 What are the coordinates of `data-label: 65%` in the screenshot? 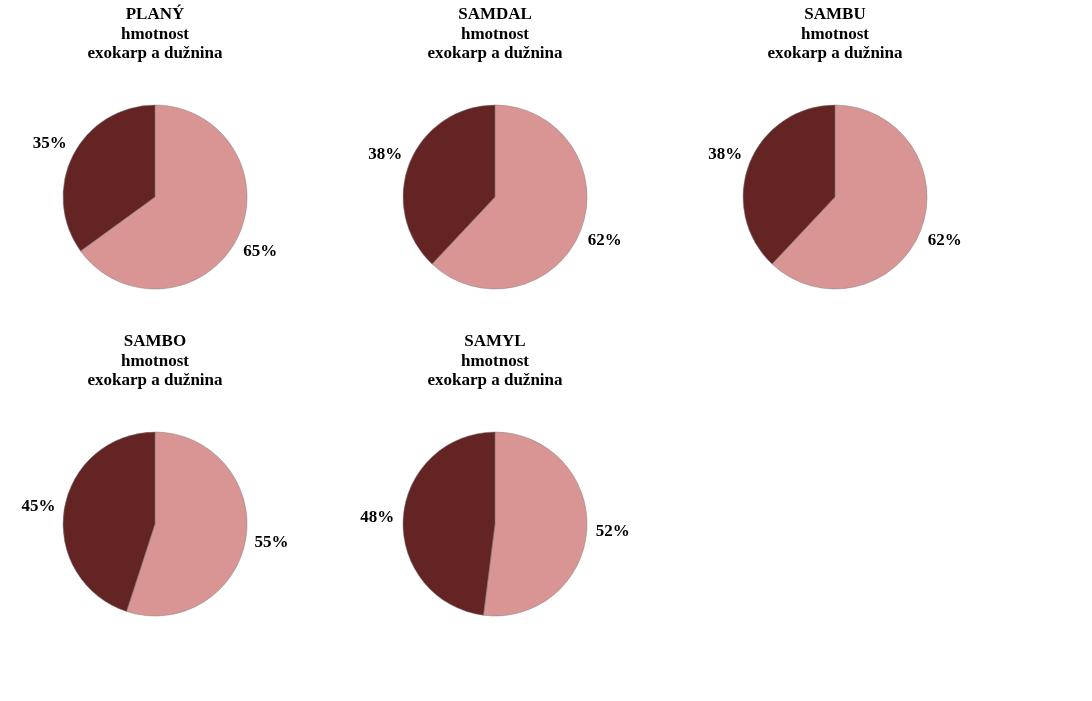 It's located at (260, 250).